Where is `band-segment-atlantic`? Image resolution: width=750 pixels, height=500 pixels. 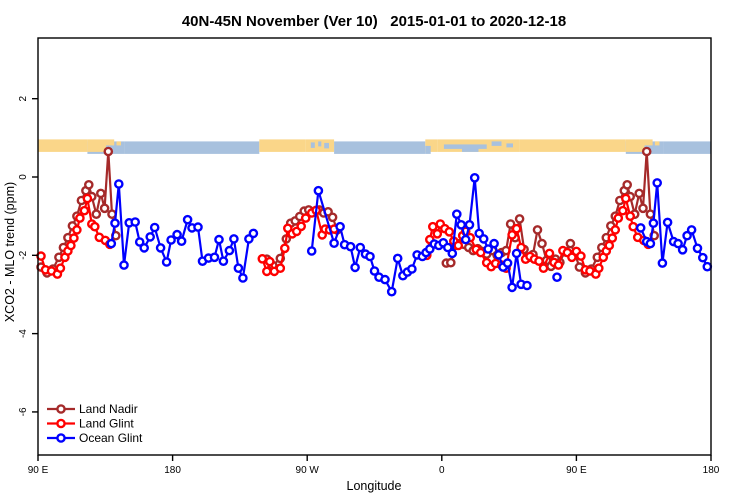
band-segment-atlantic is located at coordinates (380, 147).